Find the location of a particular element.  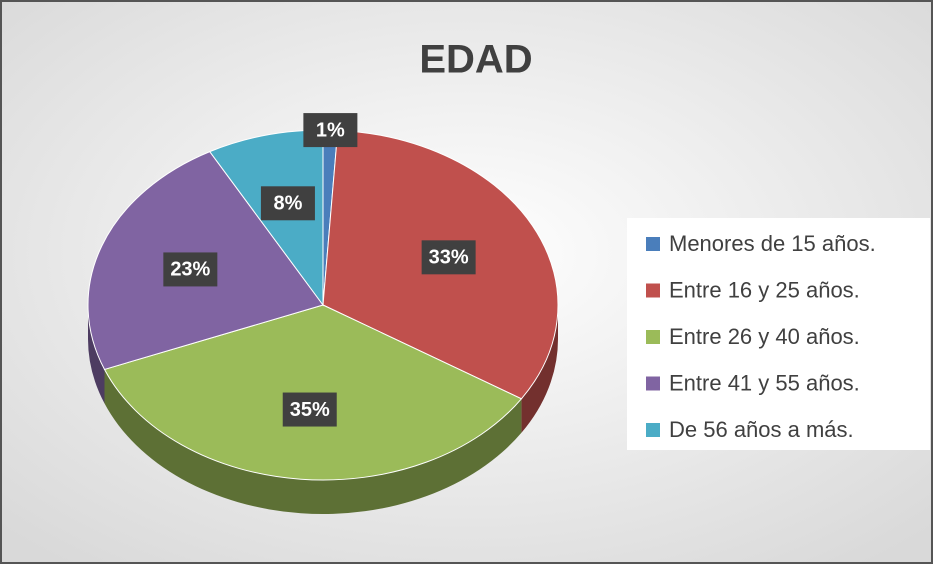

legend-label: Entre 41 y 55 años. is located at coordinates (764, 382).